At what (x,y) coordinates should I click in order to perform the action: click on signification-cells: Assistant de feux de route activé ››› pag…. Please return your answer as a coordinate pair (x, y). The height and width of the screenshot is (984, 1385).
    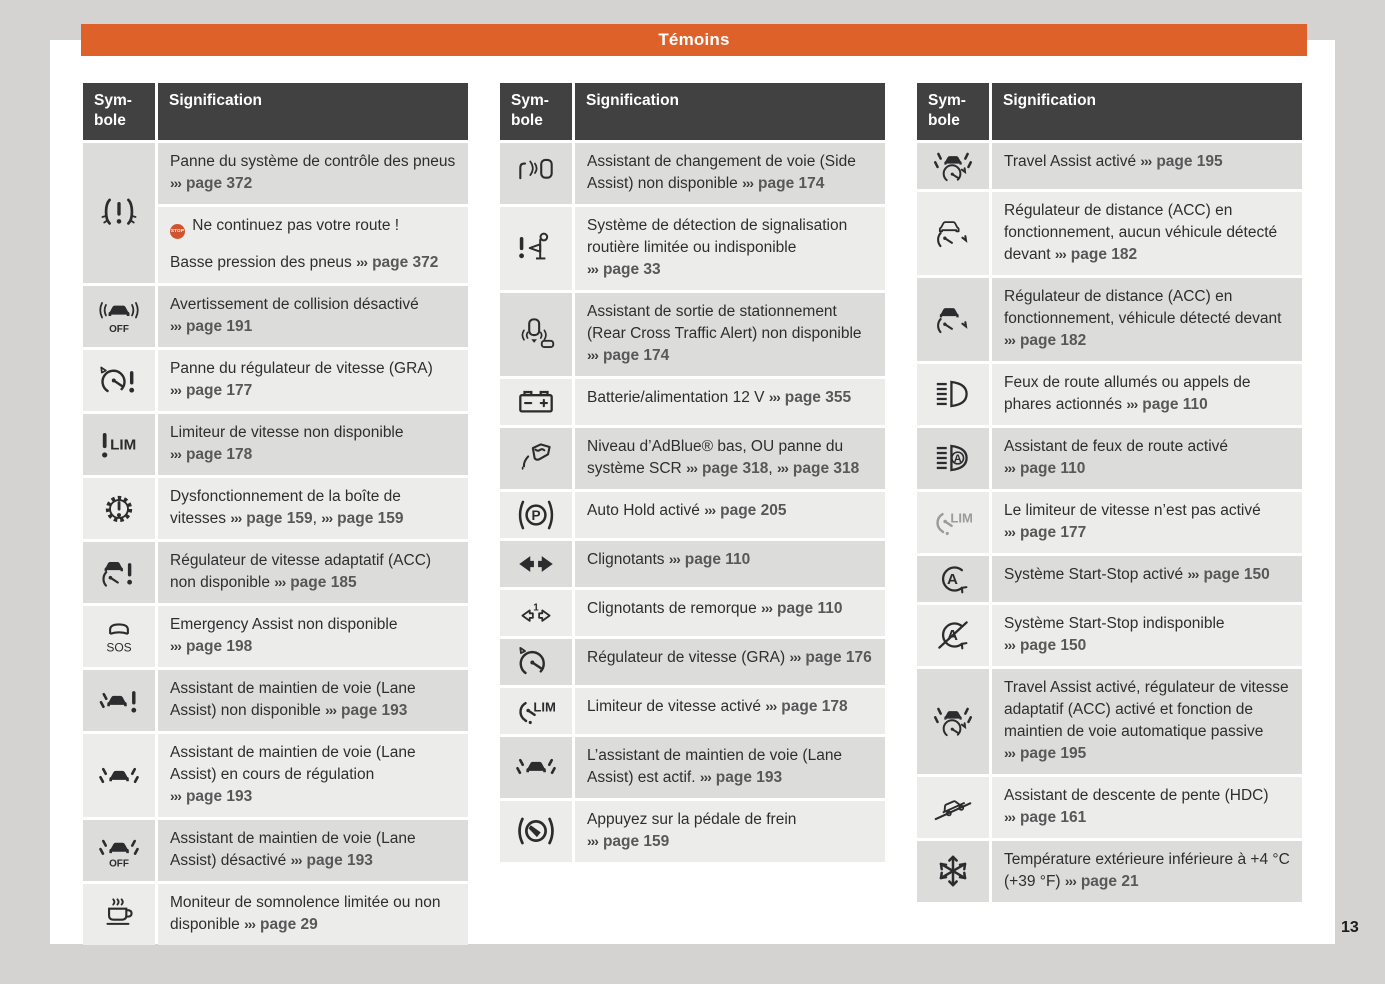
    Looking at the image, I should click on (1147, 458).